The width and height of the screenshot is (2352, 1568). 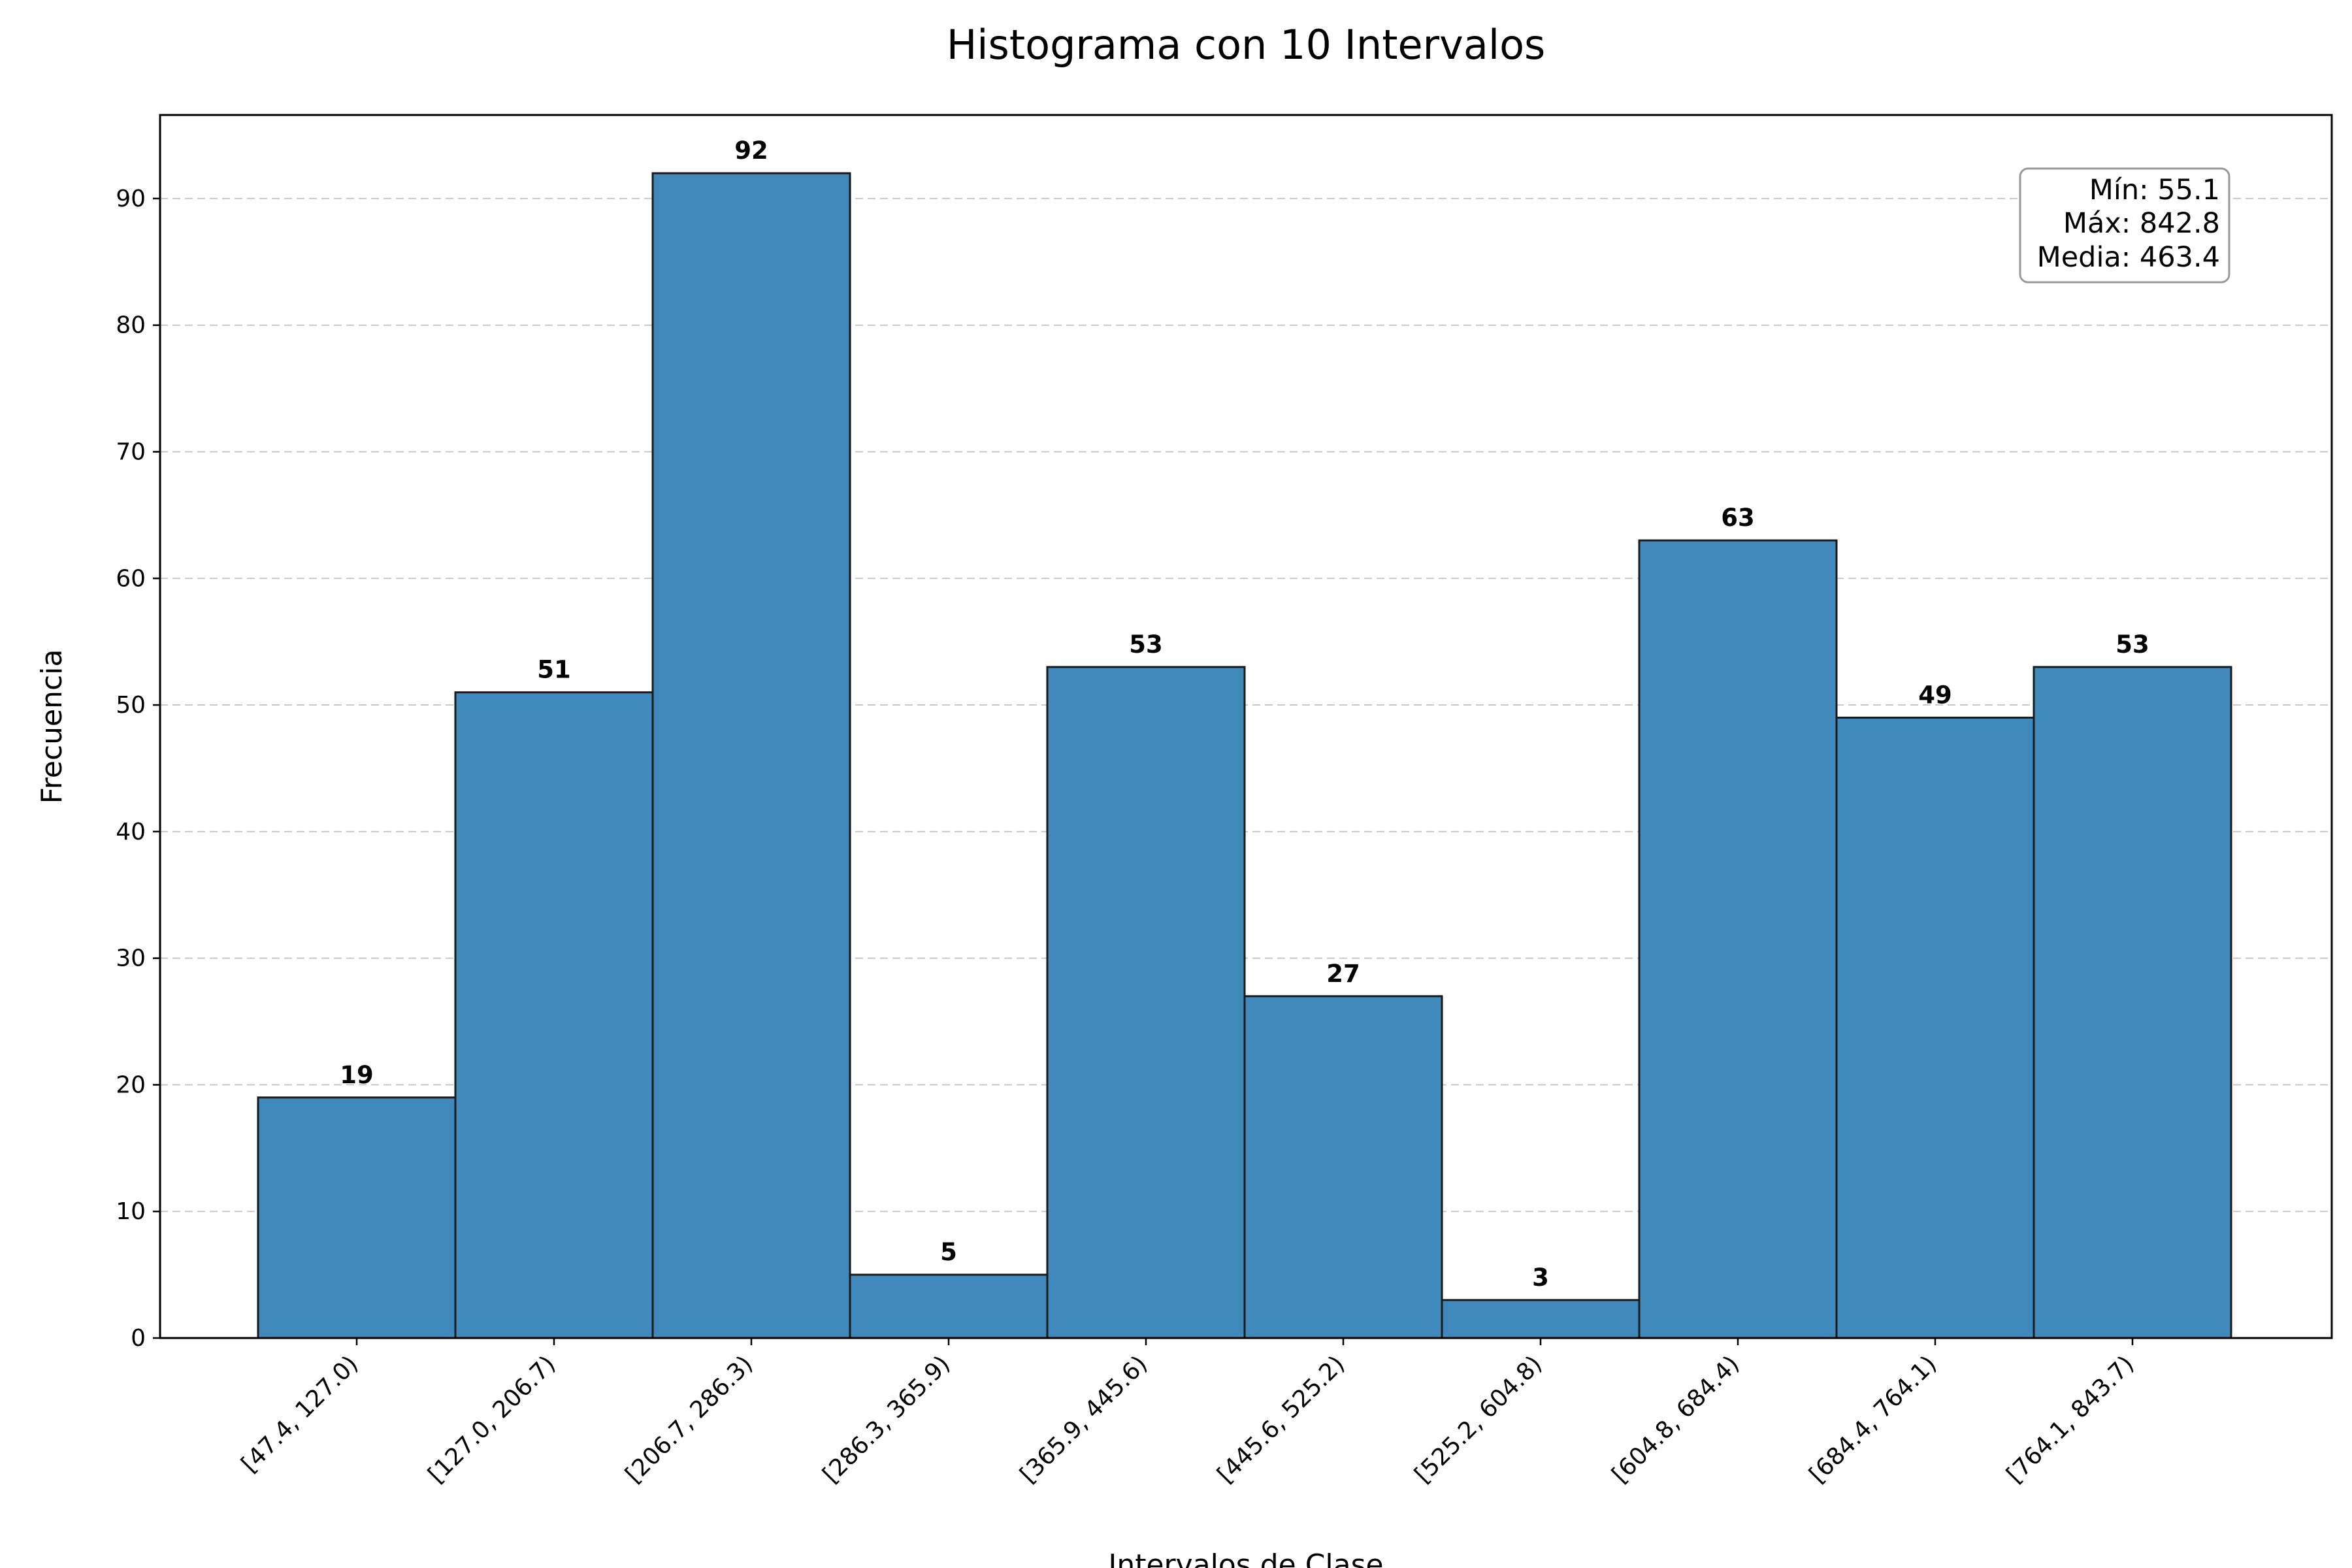 I want to click on y-tick-label: 0, so click(x=138, y=1338).